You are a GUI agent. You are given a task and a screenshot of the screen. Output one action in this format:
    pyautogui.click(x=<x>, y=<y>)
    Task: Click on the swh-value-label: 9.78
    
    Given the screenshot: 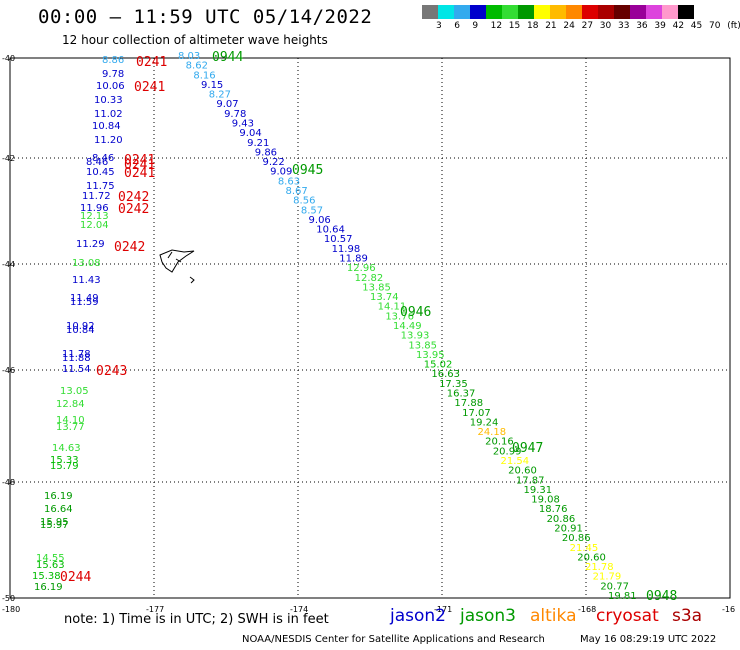 What is the action you would take?
    pyautogui.click(x=235, y=114)
    